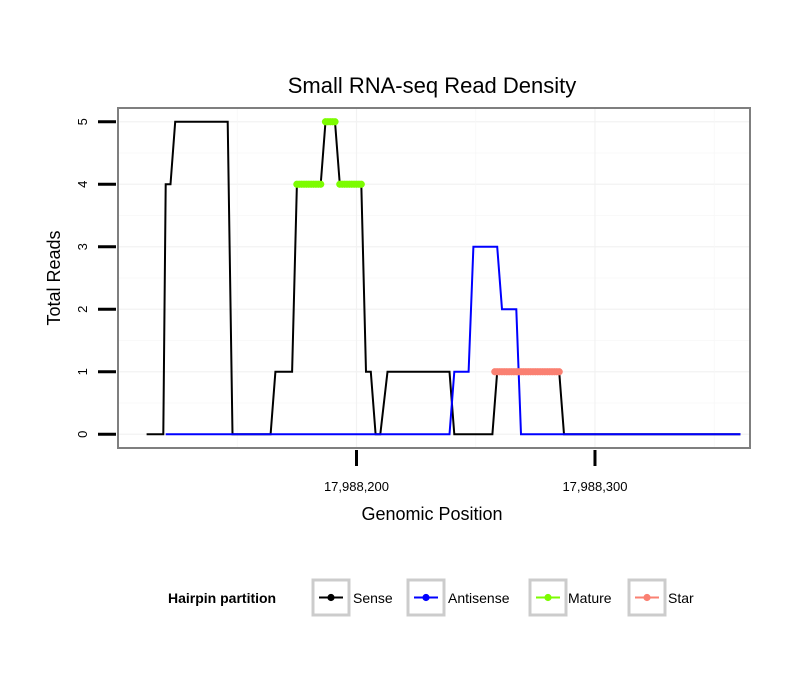 The width and height of the screenshot is (810, 690). I want to click on legend-label: Star, so click(681, 598).